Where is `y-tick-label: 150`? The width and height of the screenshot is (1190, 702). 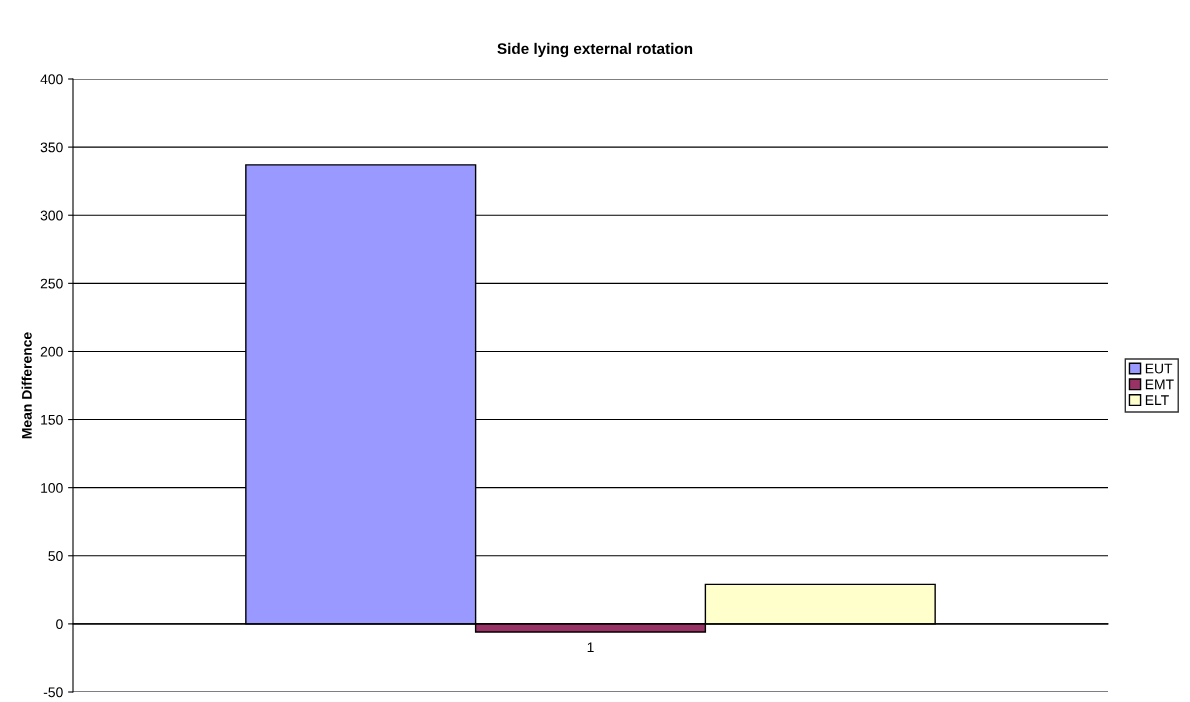 y-tick-label: 150 is located at coordinates (52, 419).